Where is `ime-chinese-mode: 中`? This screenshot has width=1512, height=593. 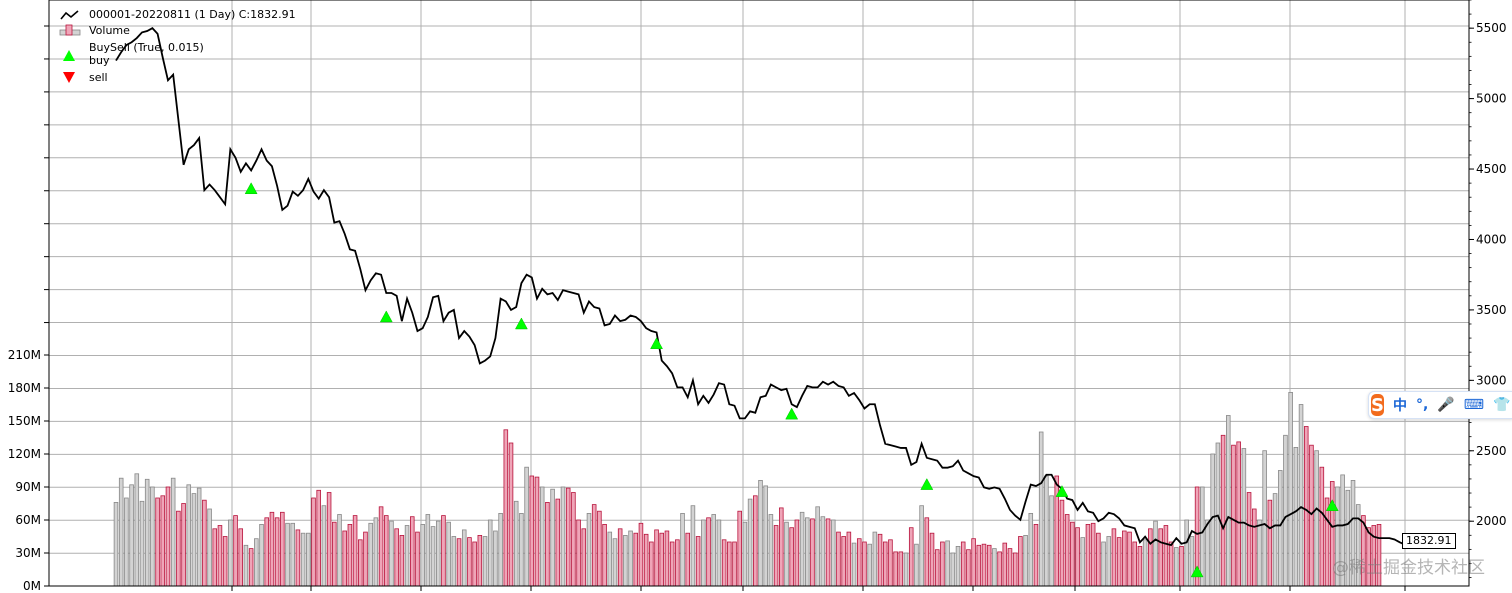
ime-chinese-mode: 中 is located at coordinates (1399, 406).